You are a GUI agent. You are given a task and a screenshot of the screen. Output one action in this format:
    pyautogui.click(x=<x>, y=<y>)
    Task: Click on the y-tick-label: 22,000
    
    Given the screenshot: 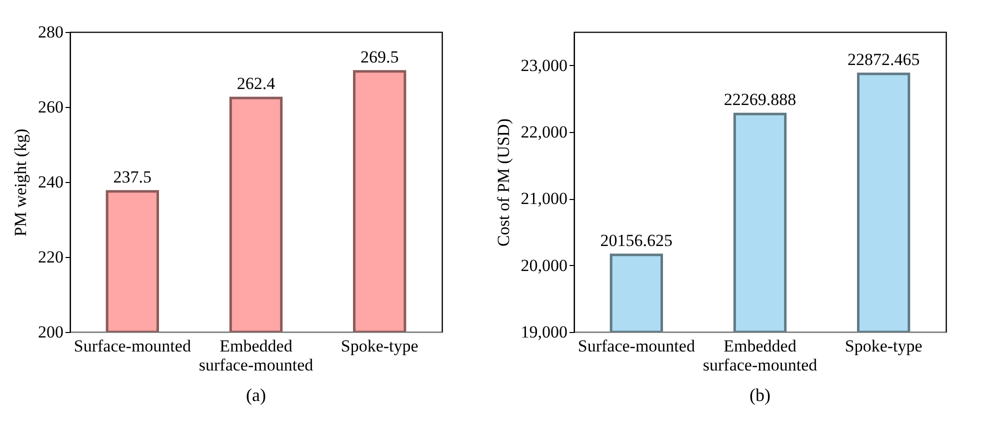 What is the action you would take?
    pyautogui.click(x=544, y=132)
    